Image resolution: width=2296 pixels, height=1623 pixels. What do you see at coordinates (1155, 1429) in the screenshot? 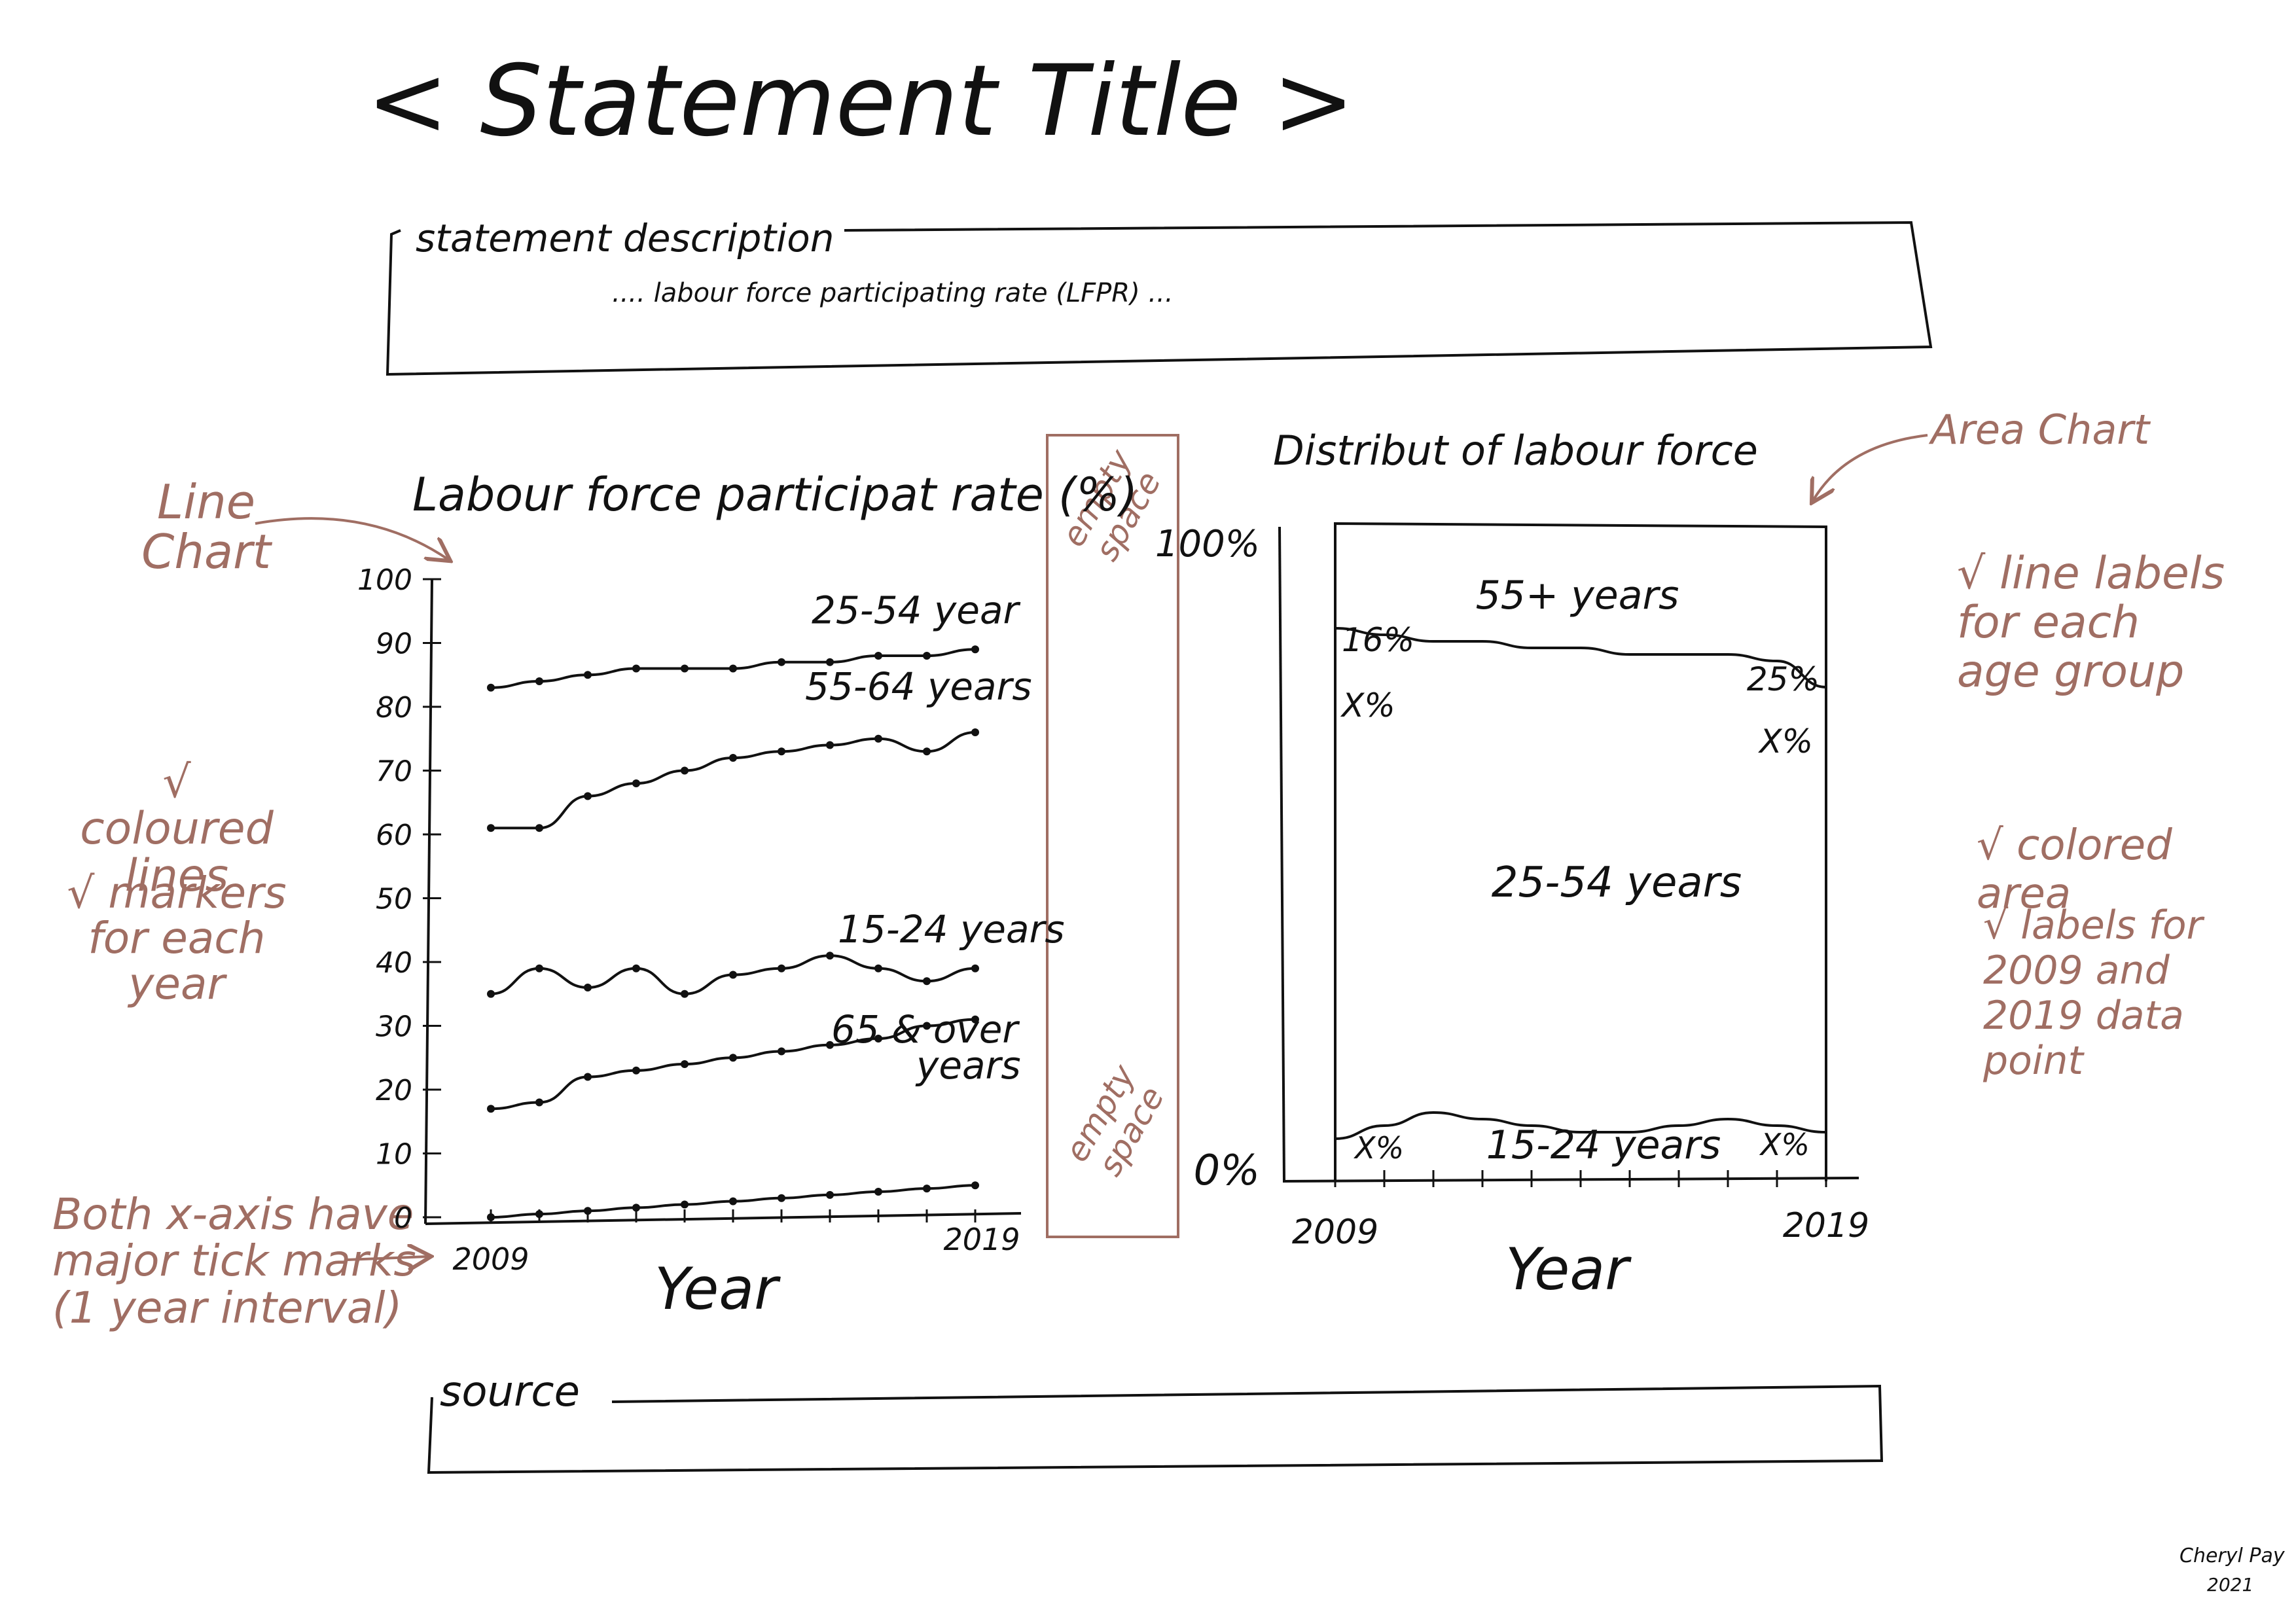
I see `source-box` at bounding box center [1155, 1429].